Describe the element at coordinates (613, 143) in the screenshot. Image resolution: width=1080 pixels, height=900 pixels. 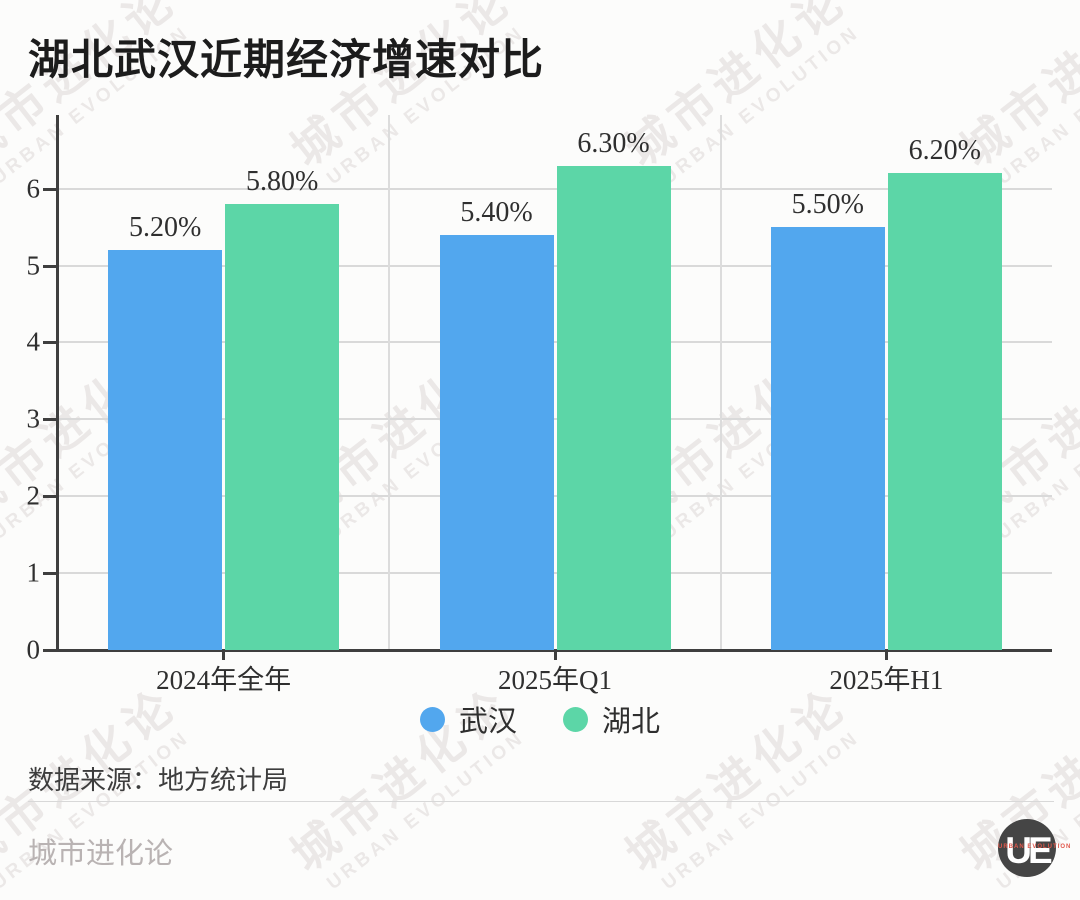
I see `bar-value-label: 6.30%` at that location.